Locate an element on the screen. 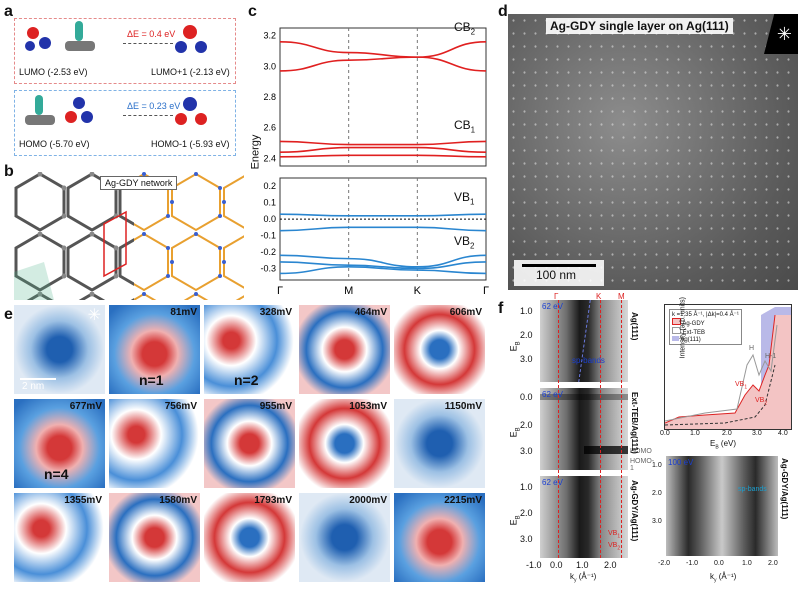 The width and height of the screenshot is (800, 590). peak-vb2: VB2 is located at coordinates (761, 402).